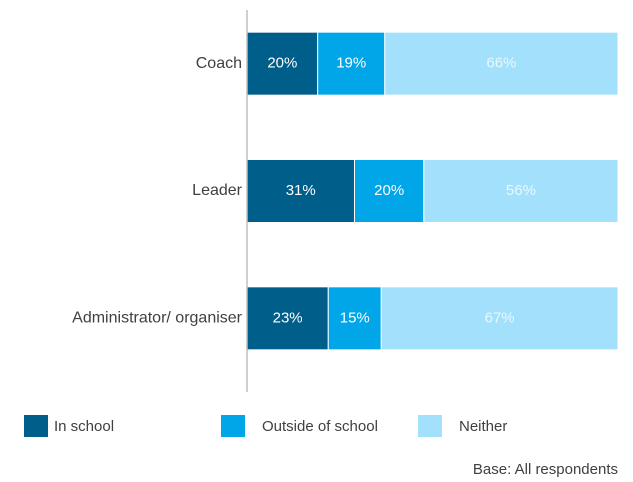 The image size is (633, 482). What do you see at coordinates (545, 469) in the screenshot?
I see `base-note: Base: All respondents` at bounding box center [545, 469].